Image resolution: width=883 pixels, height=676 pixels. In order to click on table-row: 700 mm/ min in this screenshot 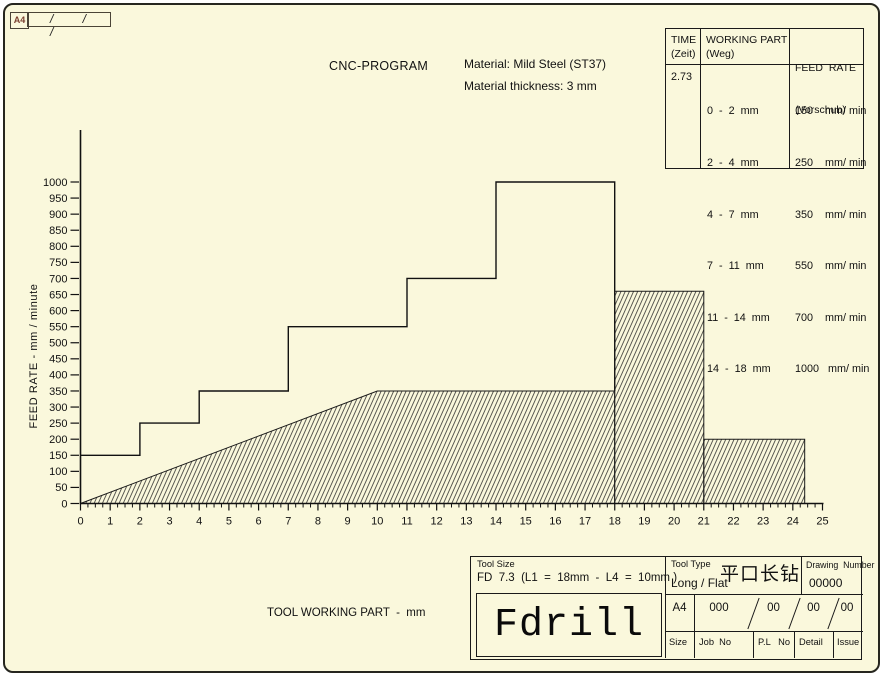, I will do `click(831, 317)`.